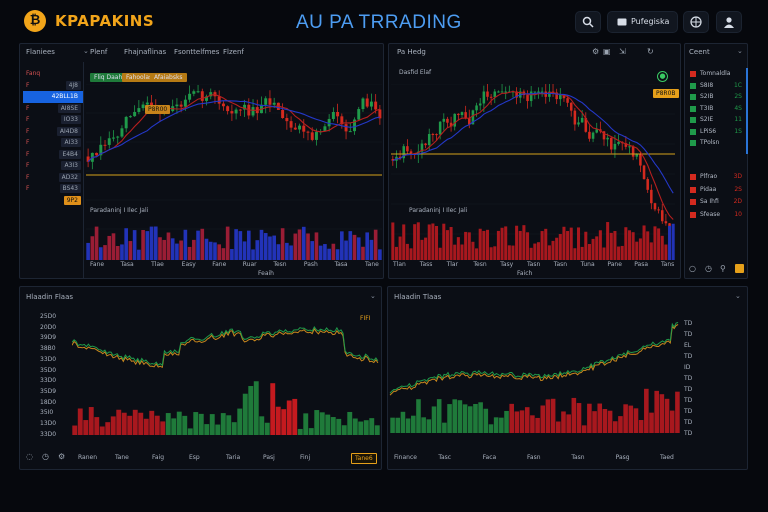 This screenshot has height=512, width=768. What do you see at coordinates (717, 97) in the screenshot?
I see `rail-row: S2IB 2S` at bounding box center [717, 97].